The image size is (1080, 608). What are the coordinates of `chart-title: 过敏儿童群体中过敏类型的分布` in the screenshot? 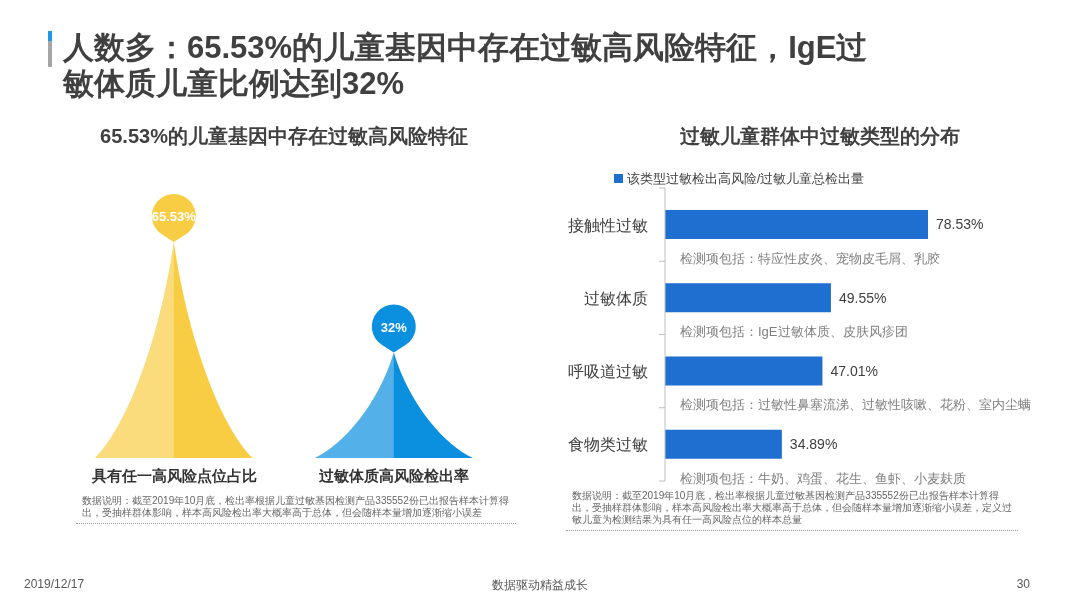 It's located at (820, 136).